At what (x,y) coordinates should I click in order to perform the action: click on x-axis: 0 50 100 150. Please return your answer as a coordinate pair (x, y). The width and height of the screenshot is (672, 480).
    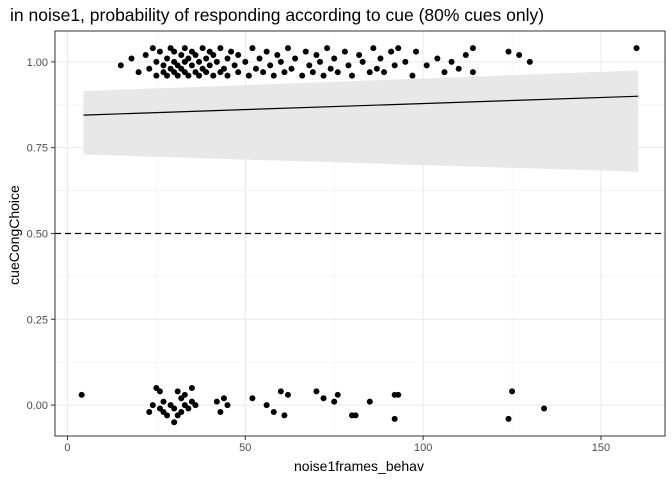
    Looking at the image, I should click on (337, 445).